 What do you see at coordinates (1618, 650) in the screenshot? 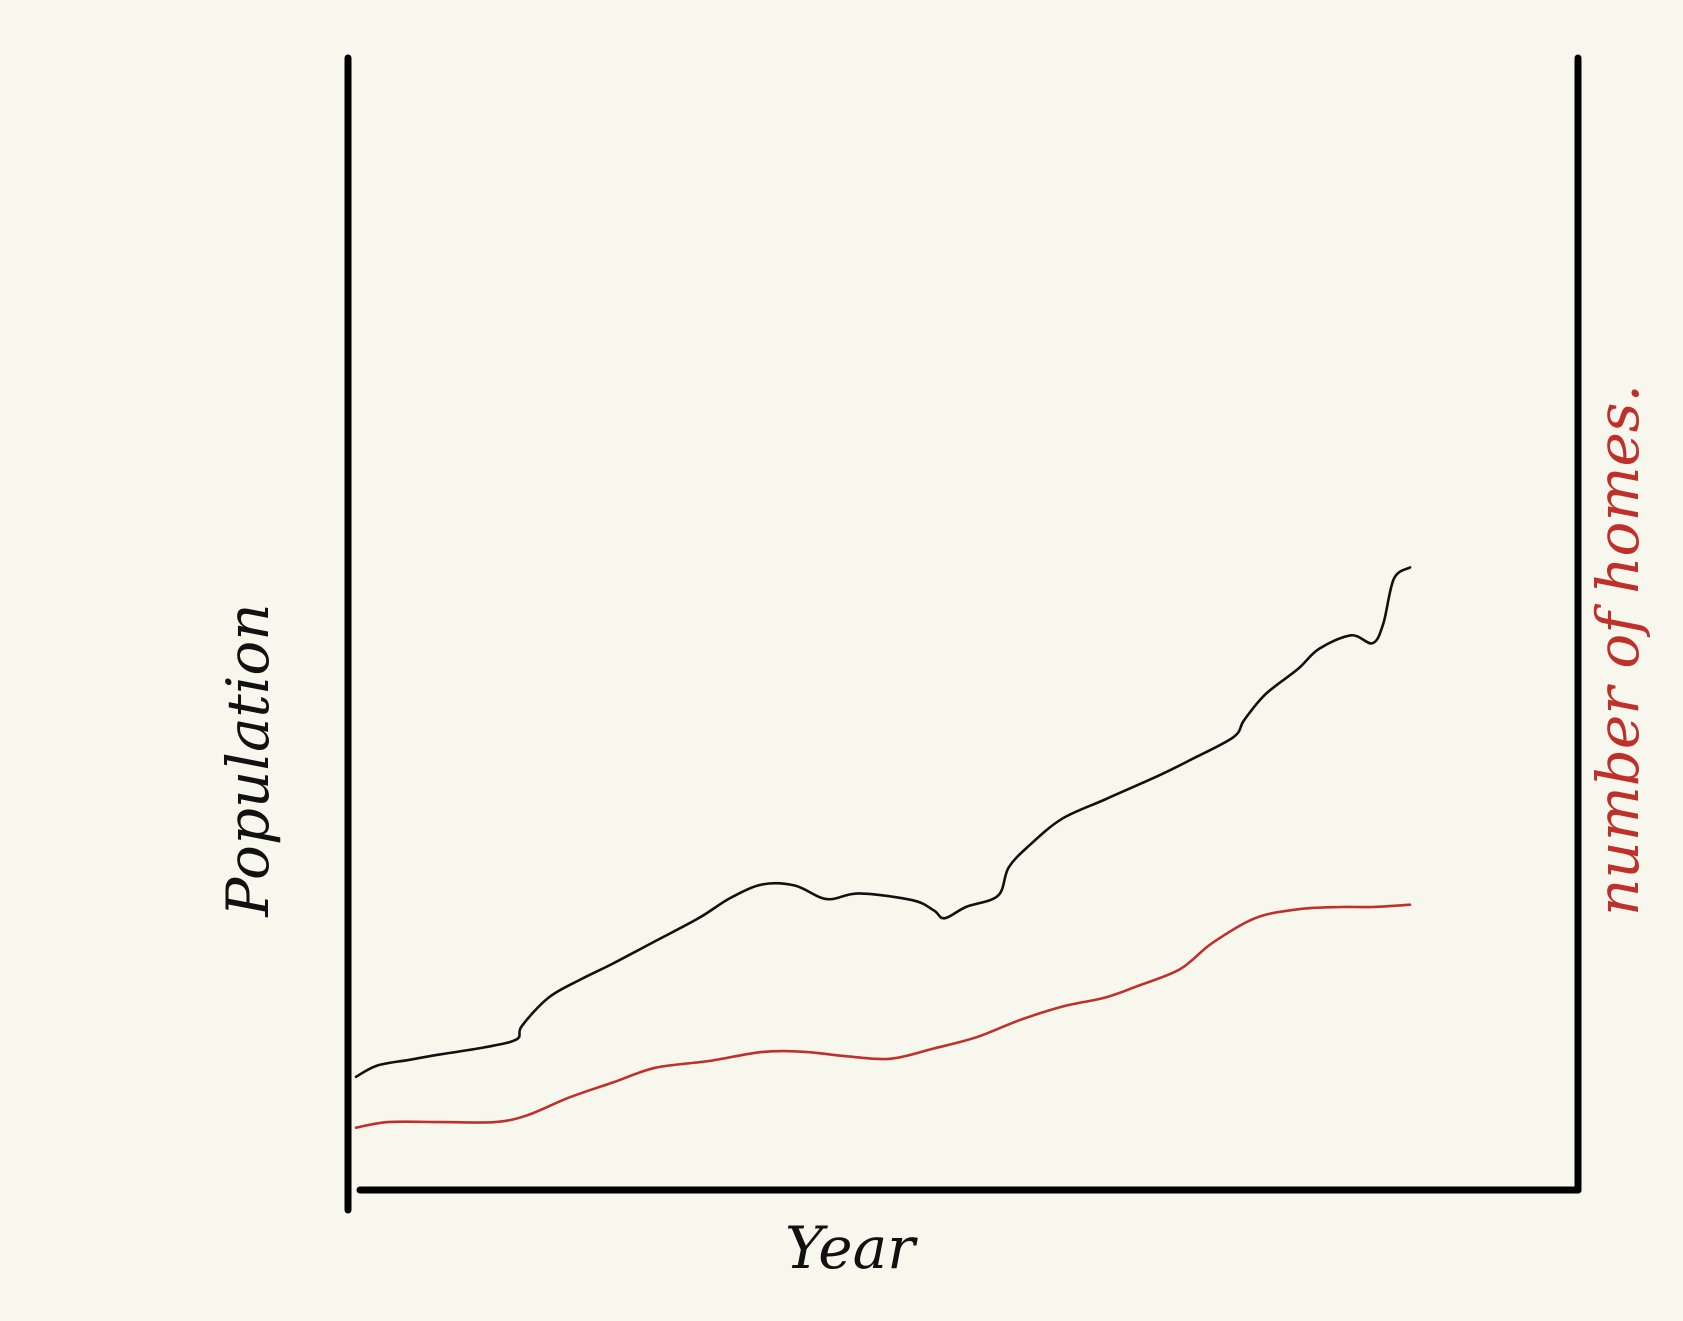
I see `y2-axis-label: number of homes.` at bounding box center [1618, 650].